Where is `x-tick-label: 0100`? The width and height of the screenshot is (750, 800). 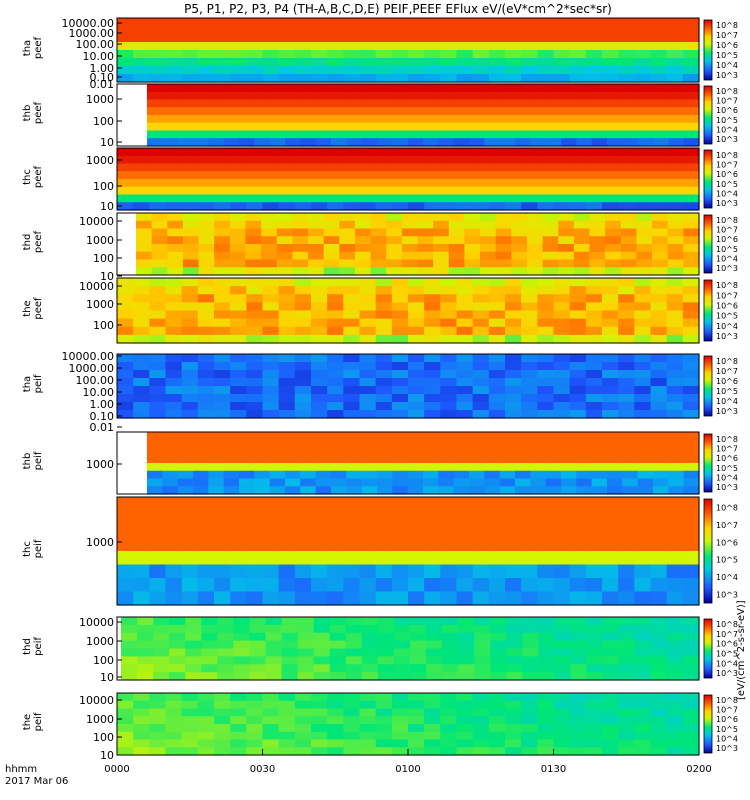
x-tick-label: 0100 is located at coordinates (407, 769).